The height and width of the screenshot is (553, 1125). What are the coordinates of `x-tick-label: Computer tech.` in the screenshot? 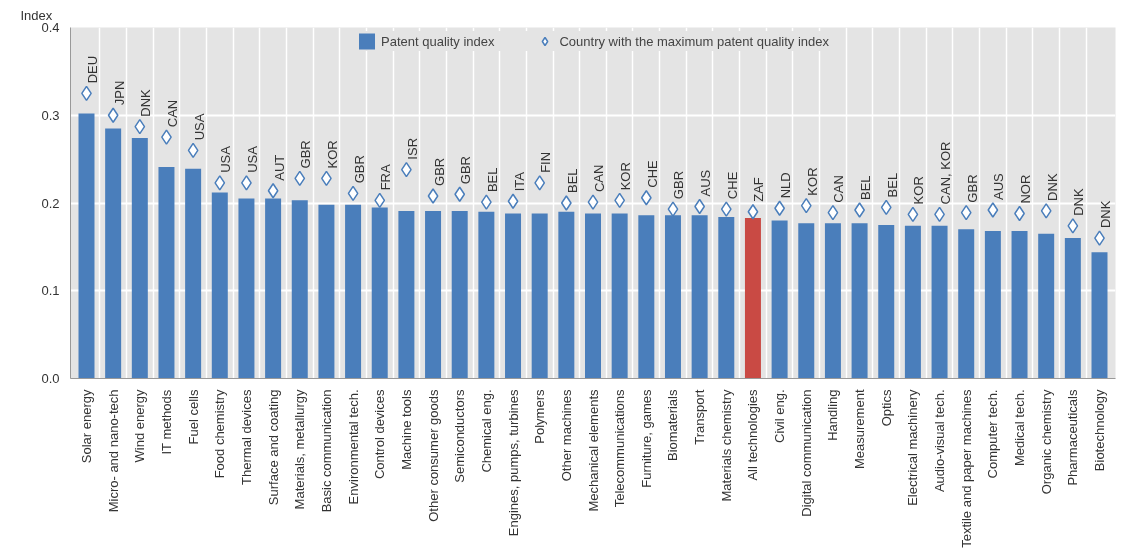 It's located at (993, 434).